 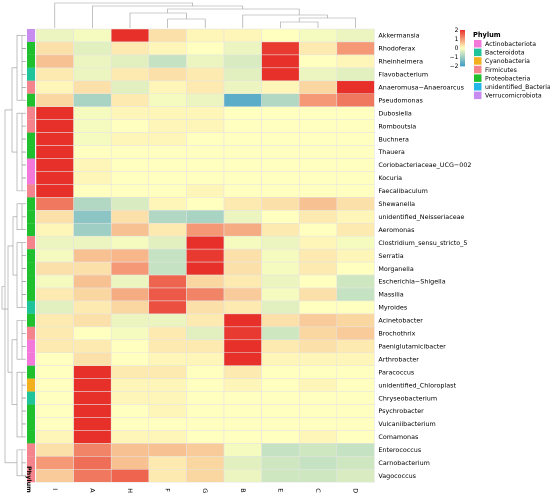 I want to click on phylum-legend-label: Proteobacteria, so click(x=507, y=78).